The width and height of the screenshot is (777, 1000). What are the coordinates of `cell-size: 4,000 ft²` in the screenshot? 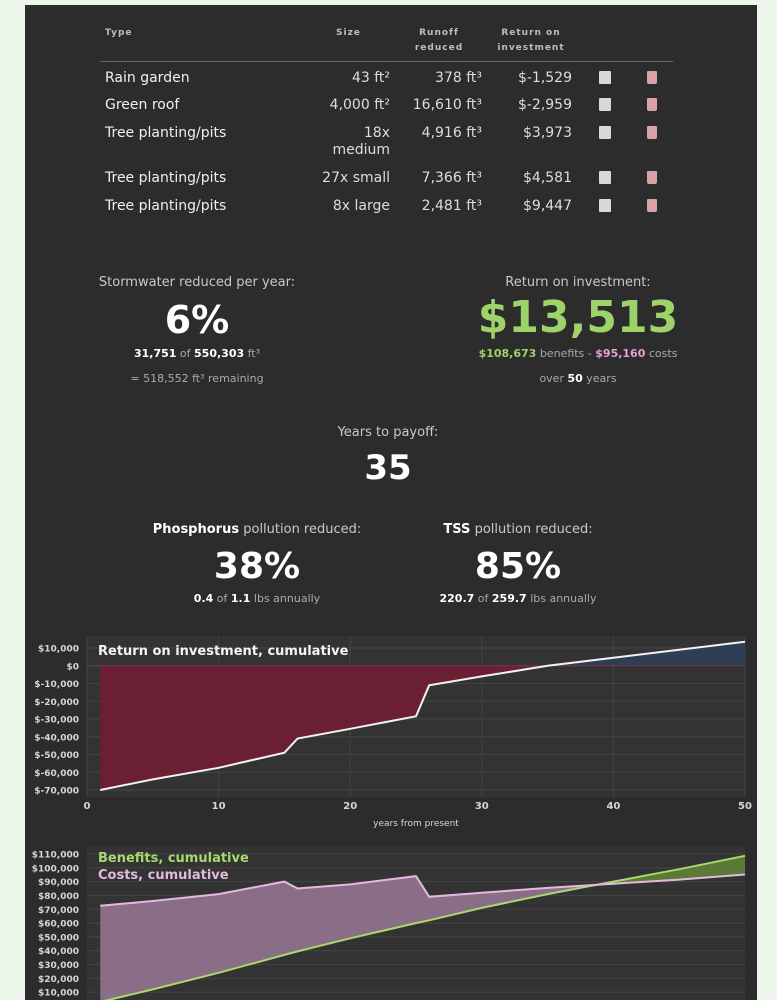 It's located at (359, 105).